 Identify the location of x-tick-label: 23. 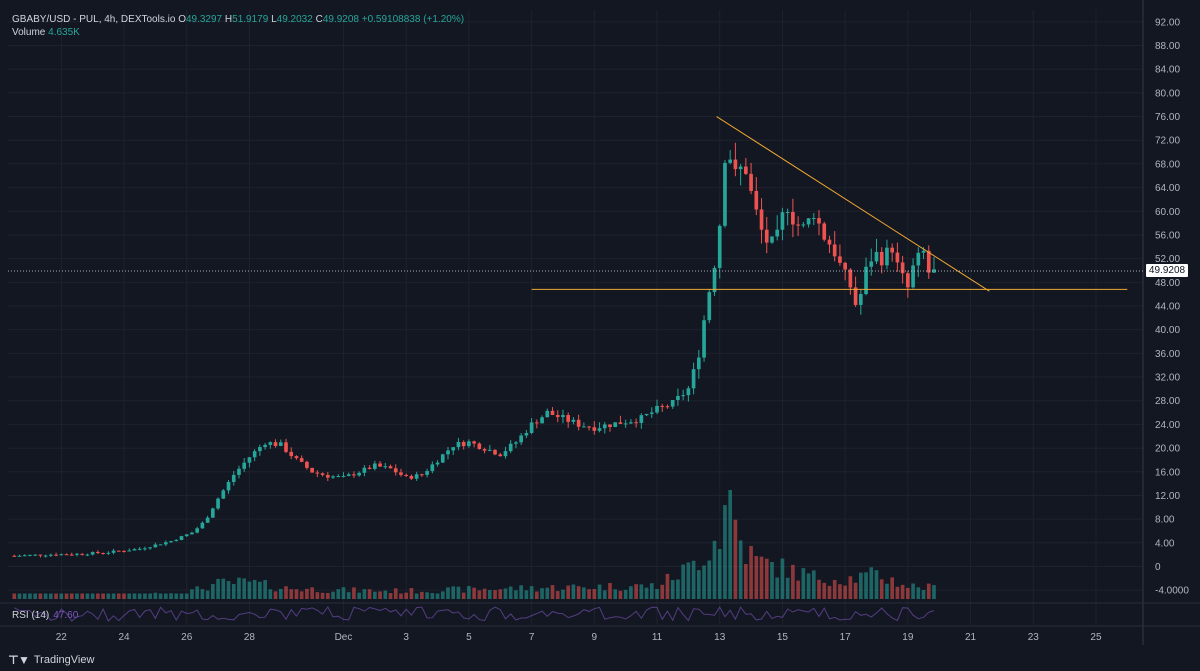
(1034, 637).